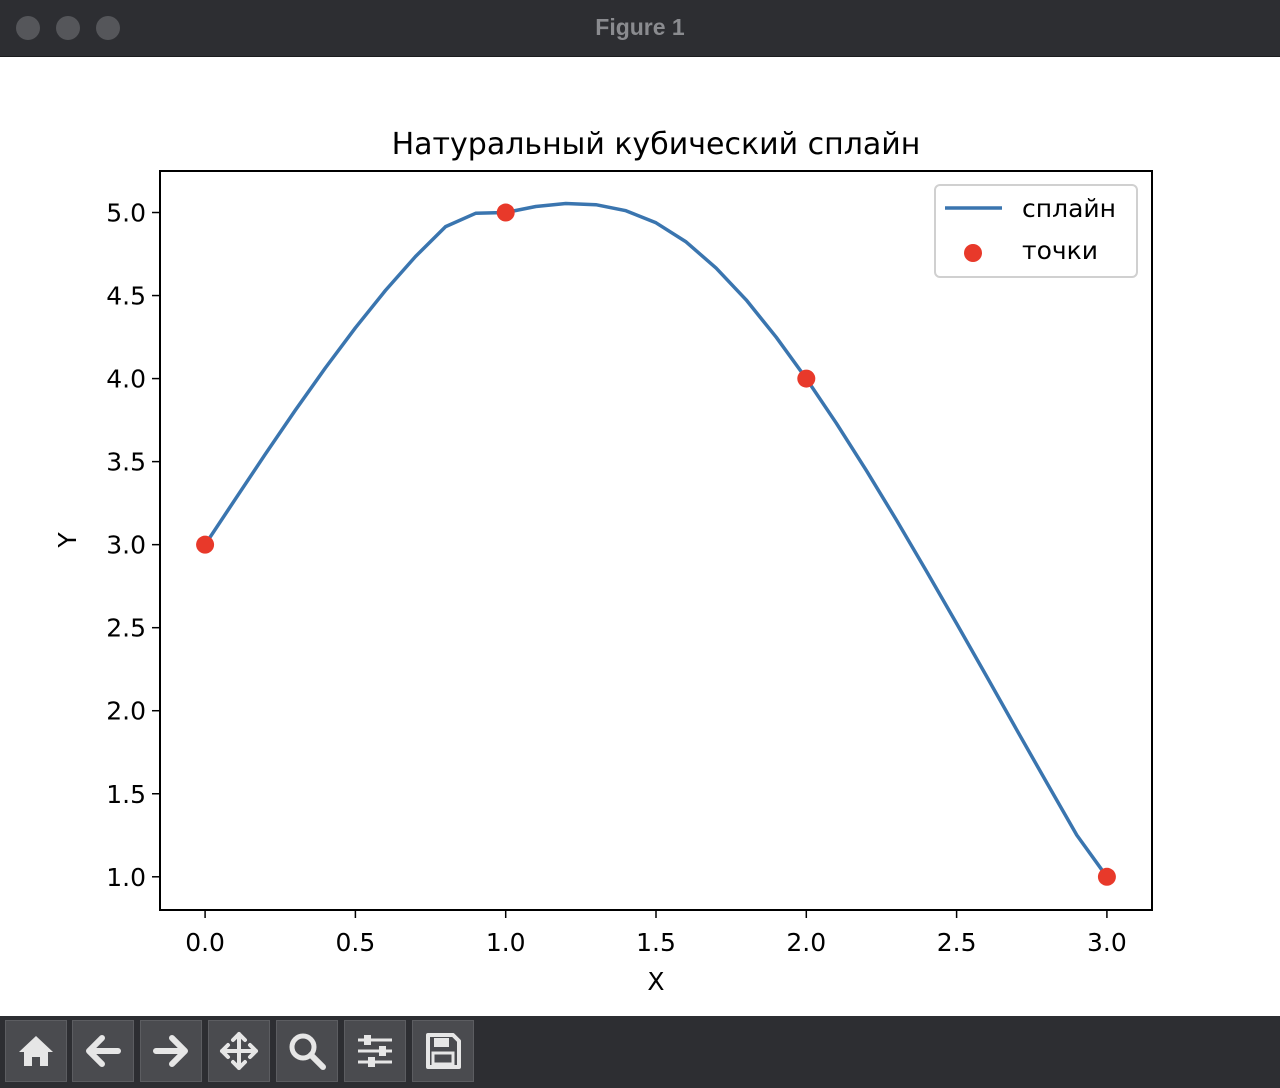 The width and height of the screenshot is (1280, 1088). What do you see at coordinates (656, 942) in the screenshot?
I see `x-tick-label: 1.5` at bounding box center [656, 942].